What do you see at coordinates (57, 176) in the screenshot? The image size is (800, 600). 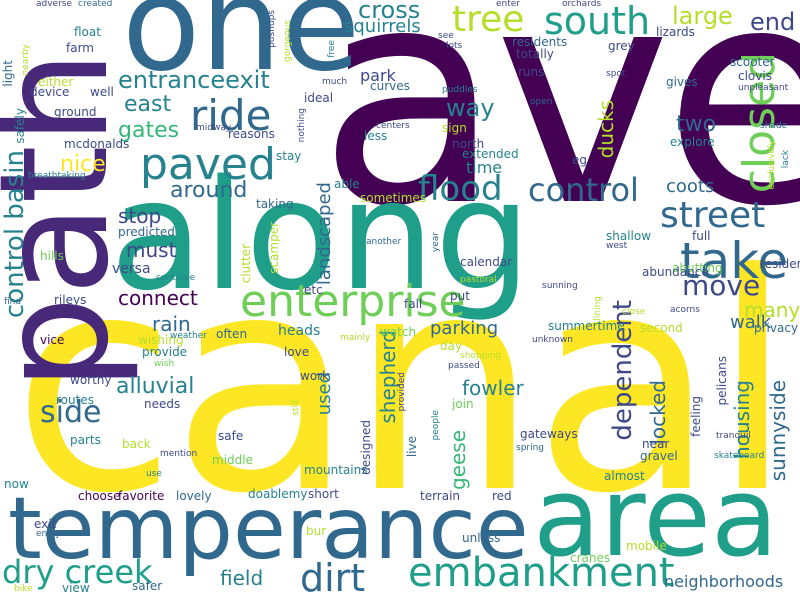 I see `word-breathtaking: breathtaking` at bounding box center [57, 176].